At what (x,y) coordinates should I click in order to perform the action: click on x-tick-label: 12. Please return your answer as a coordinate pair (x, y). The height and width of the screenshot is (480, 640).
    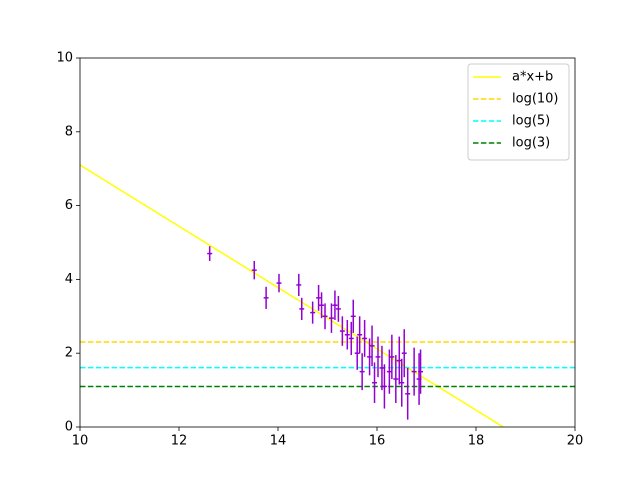
    Looking at the image, I should click on (179, 441).